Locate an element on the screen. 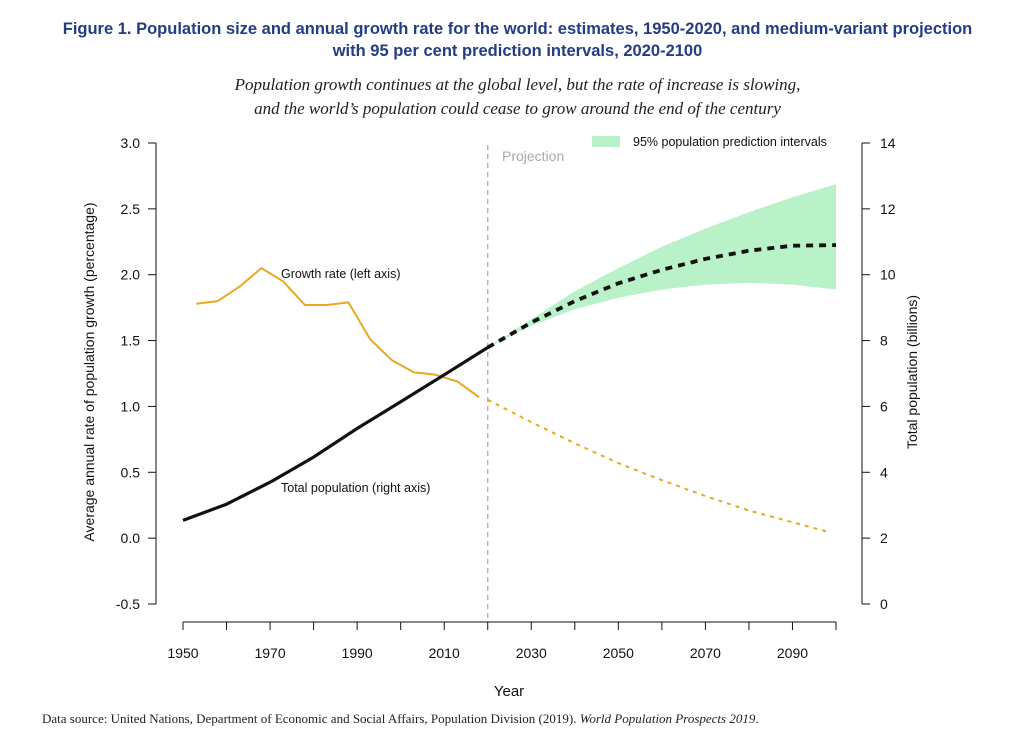 The image size is (1035, 746). projection-label: Projection is located at coordinates (533, 156).